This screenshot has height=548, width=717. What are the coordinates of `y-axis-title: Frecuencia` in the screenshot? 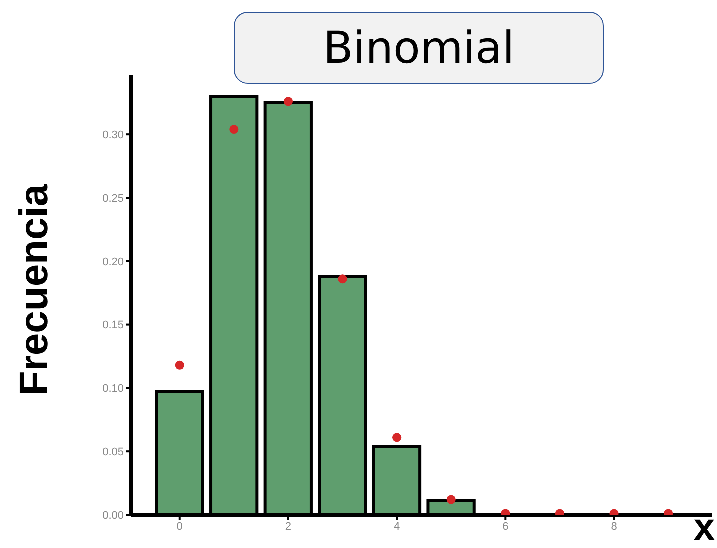 It's located at (35, 290).